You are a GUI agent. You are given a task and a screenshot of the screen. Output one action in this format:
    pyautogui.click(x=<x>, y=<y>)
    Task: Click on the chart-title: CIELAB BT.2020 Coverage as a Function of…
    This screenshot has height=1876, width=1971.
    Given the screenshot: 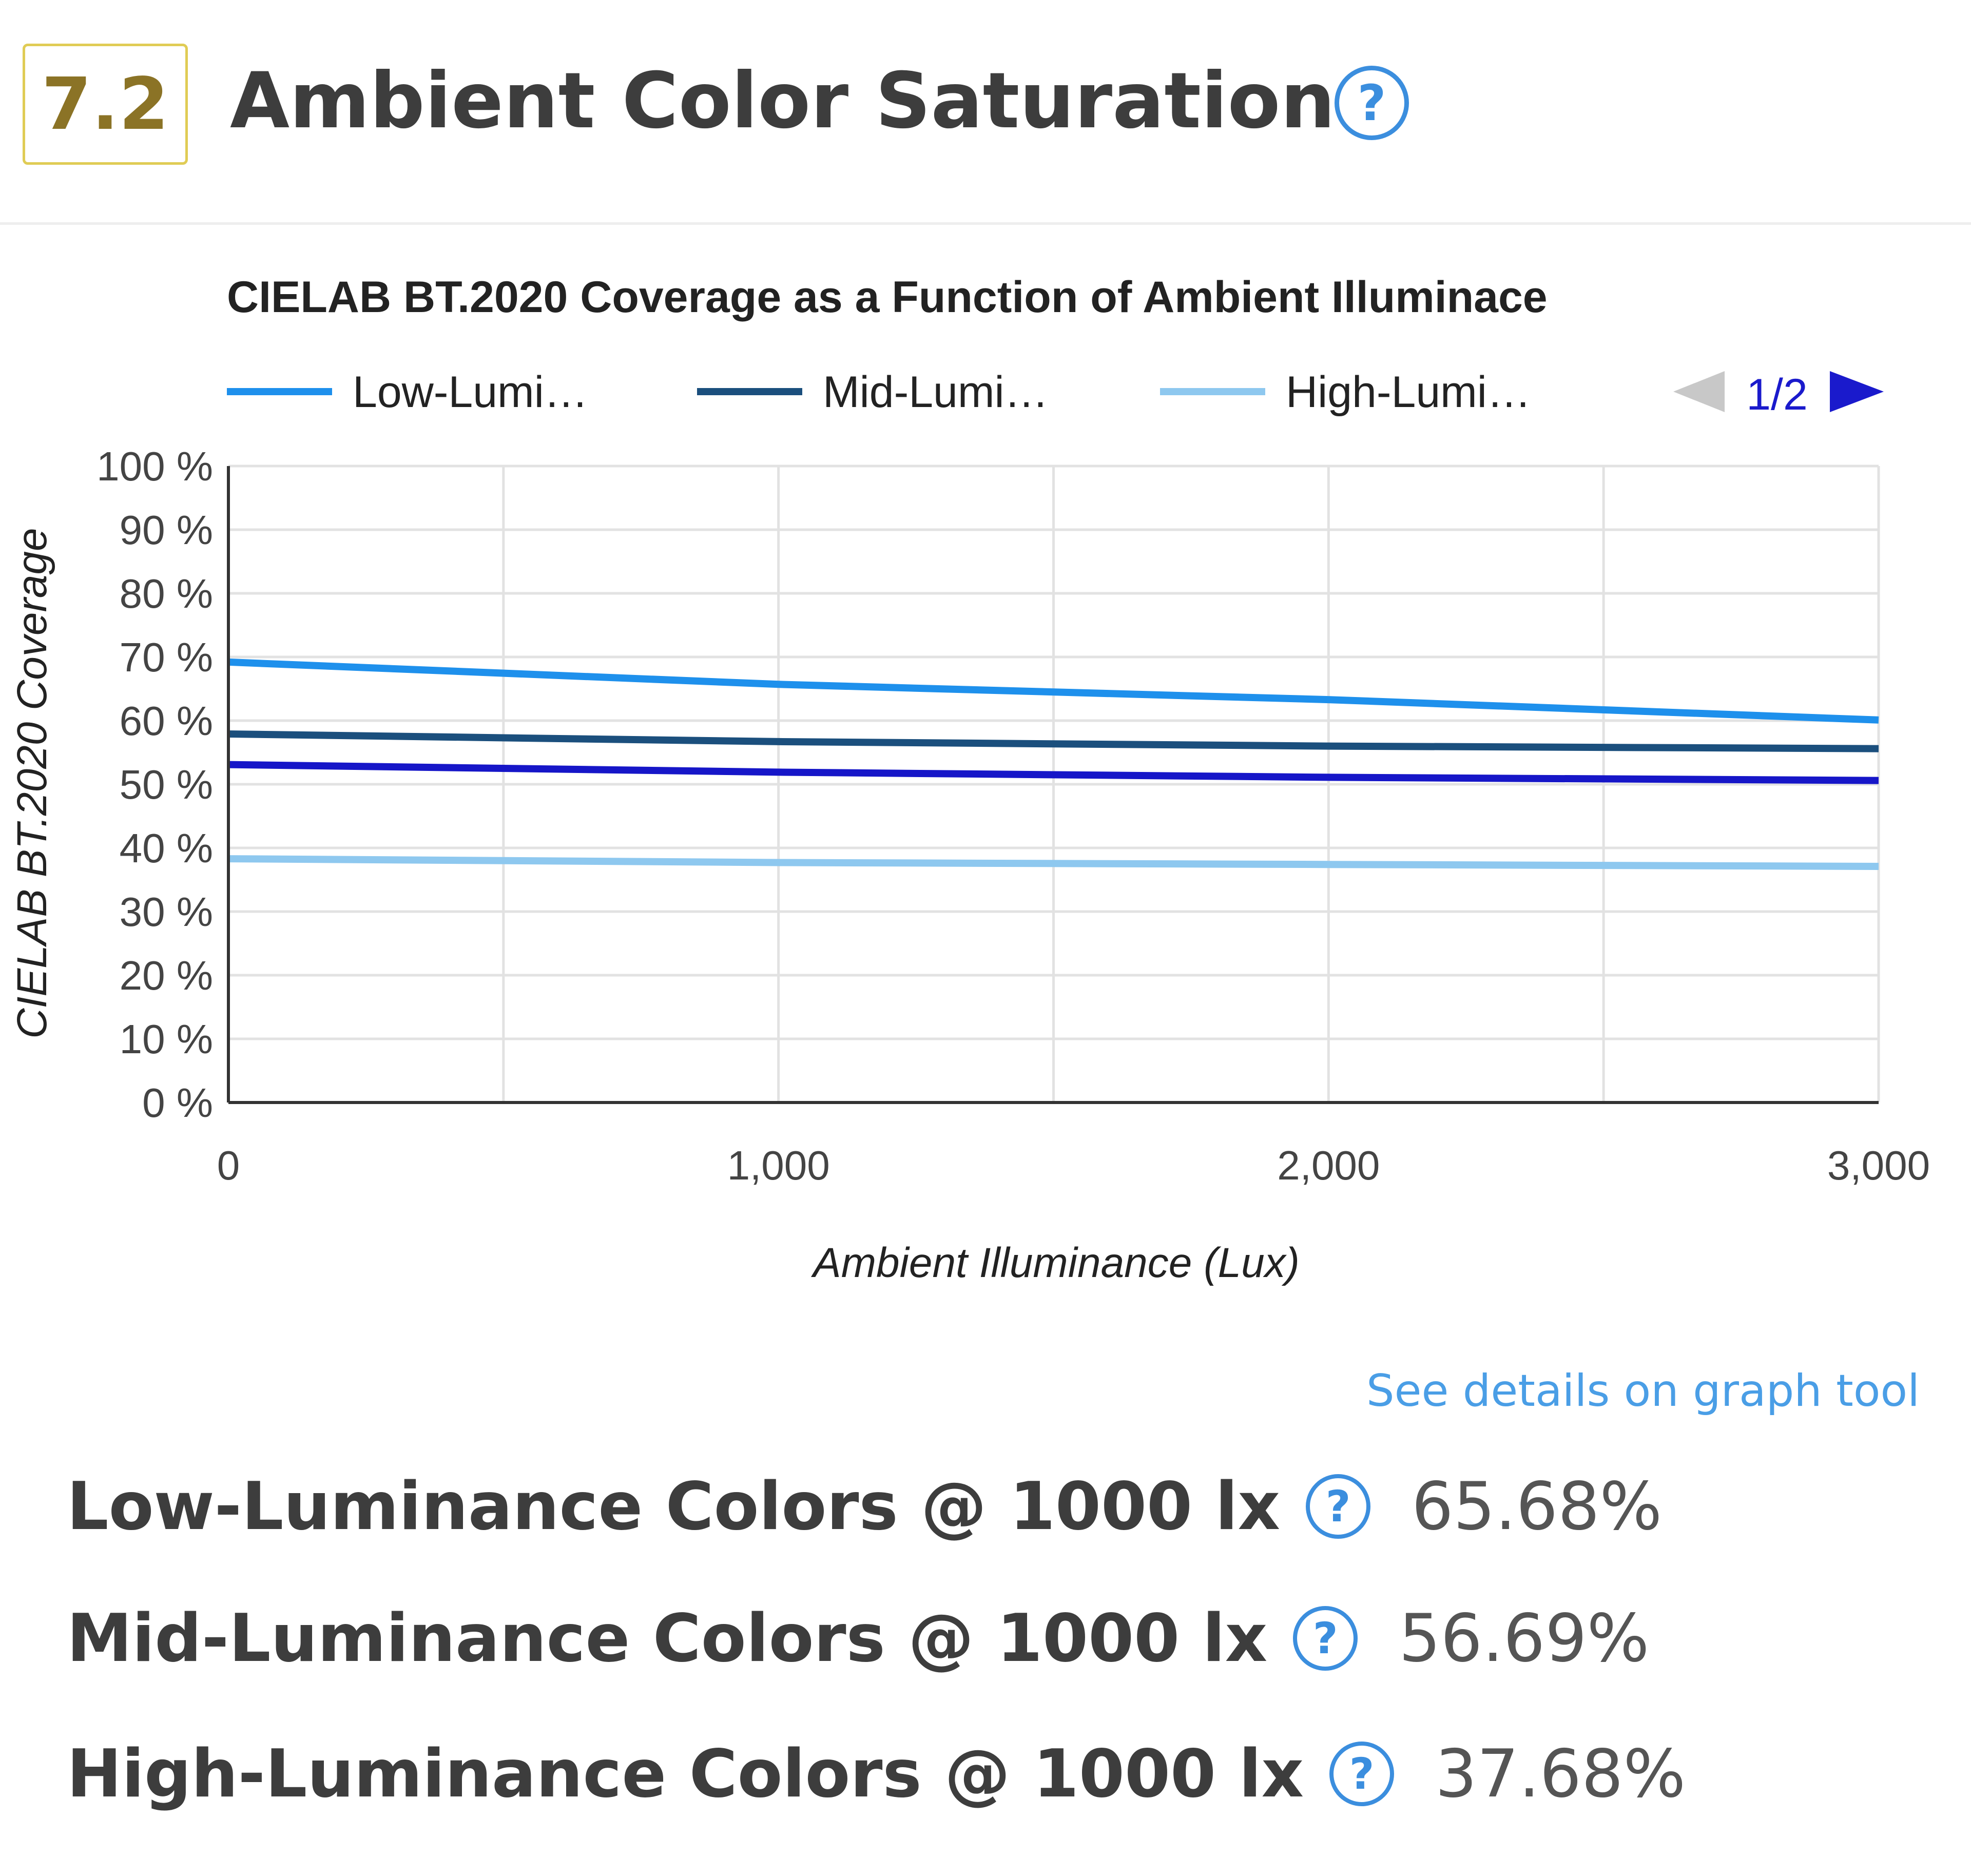 What is the action you would take?
    pyautogui.click(x=887, y=298)
    